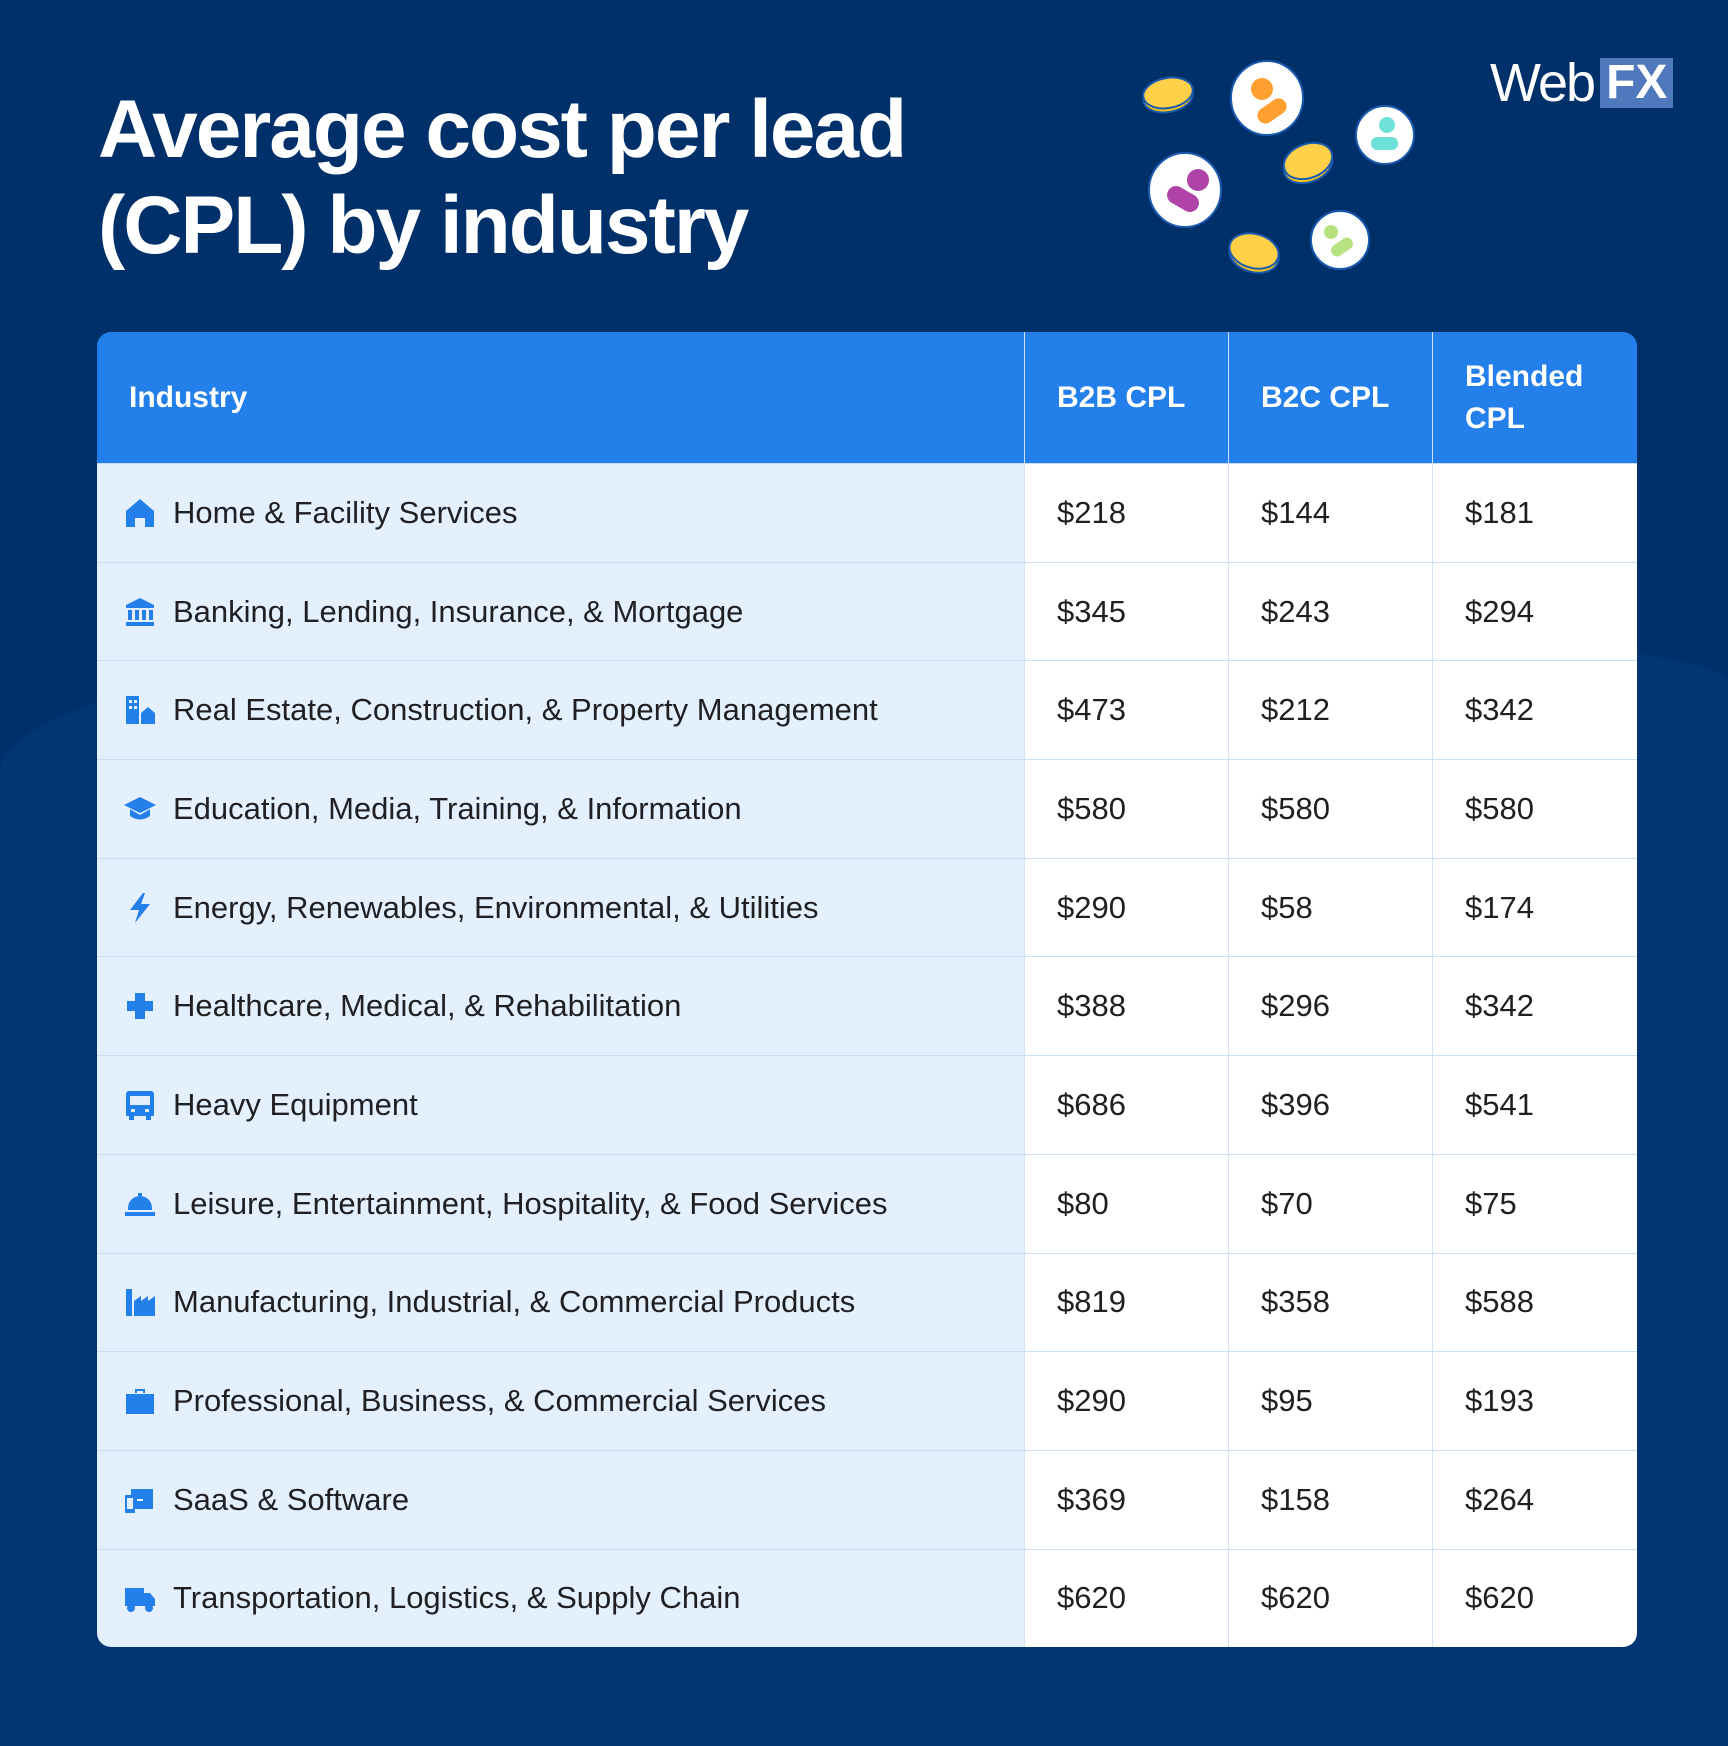  I want to click on table-row: Home & Facility Services $218 $144 $181, so click(867, 512).